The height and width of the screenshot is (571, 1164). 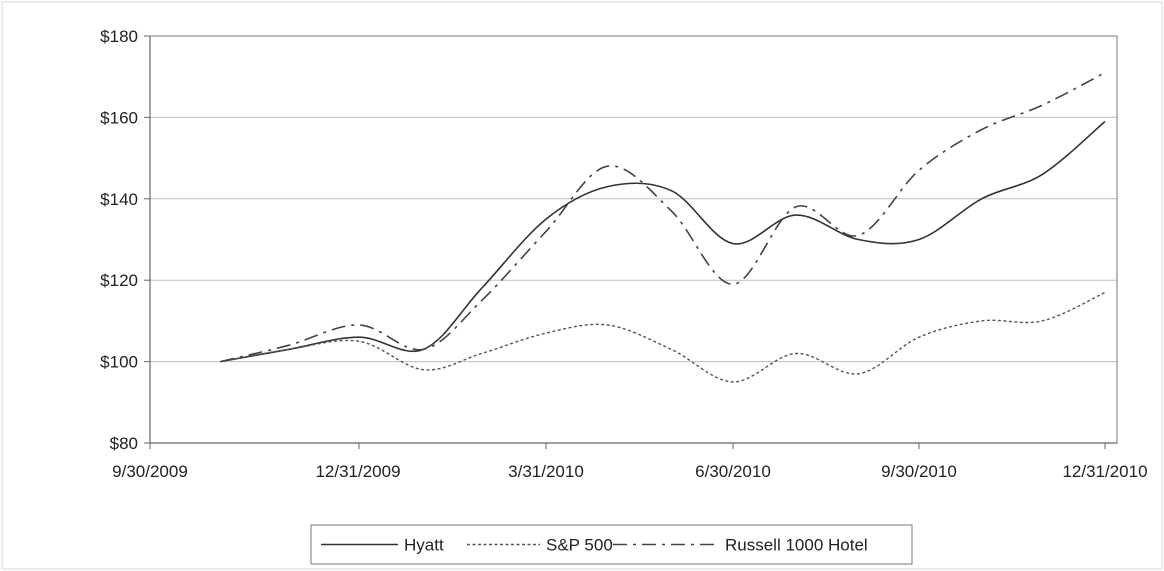 What do you see at coordinates (546, 471) in the screenshot?
I see `x-tick-label: 3/31/2010` at bounding box center [546, 471].